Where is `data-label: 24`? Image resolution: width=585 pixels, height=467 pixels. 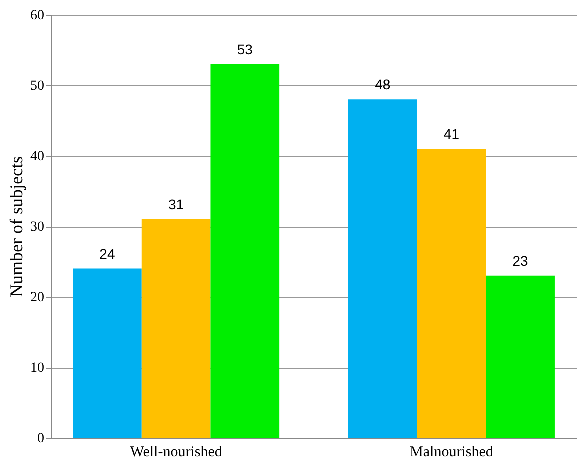 data-label: 24 is located at coordinates (108, 254).